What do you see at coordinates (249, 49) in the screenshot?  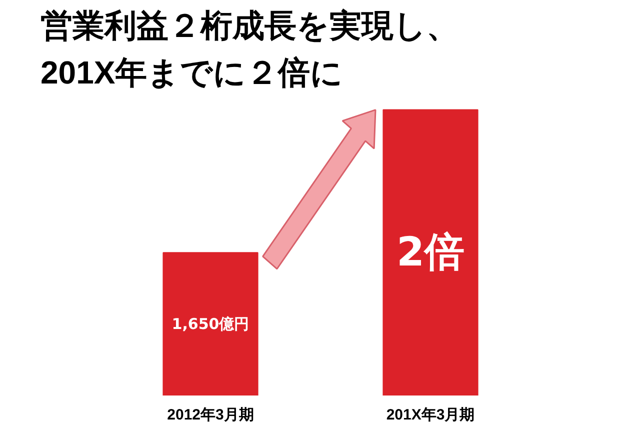 I see `chart-title: 営業利益２桁成長を実現し、 201X年までに２倍に` at bounding box center [249, 49].